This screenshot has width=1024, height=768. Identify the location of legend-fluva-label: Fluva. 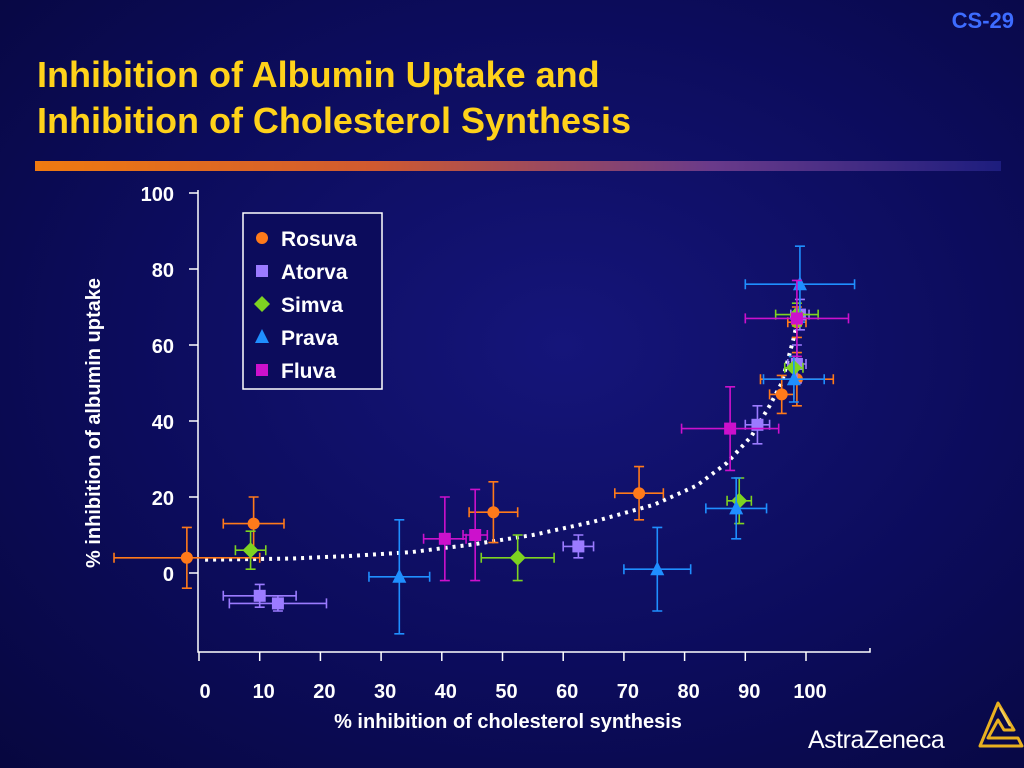
(308, 371).